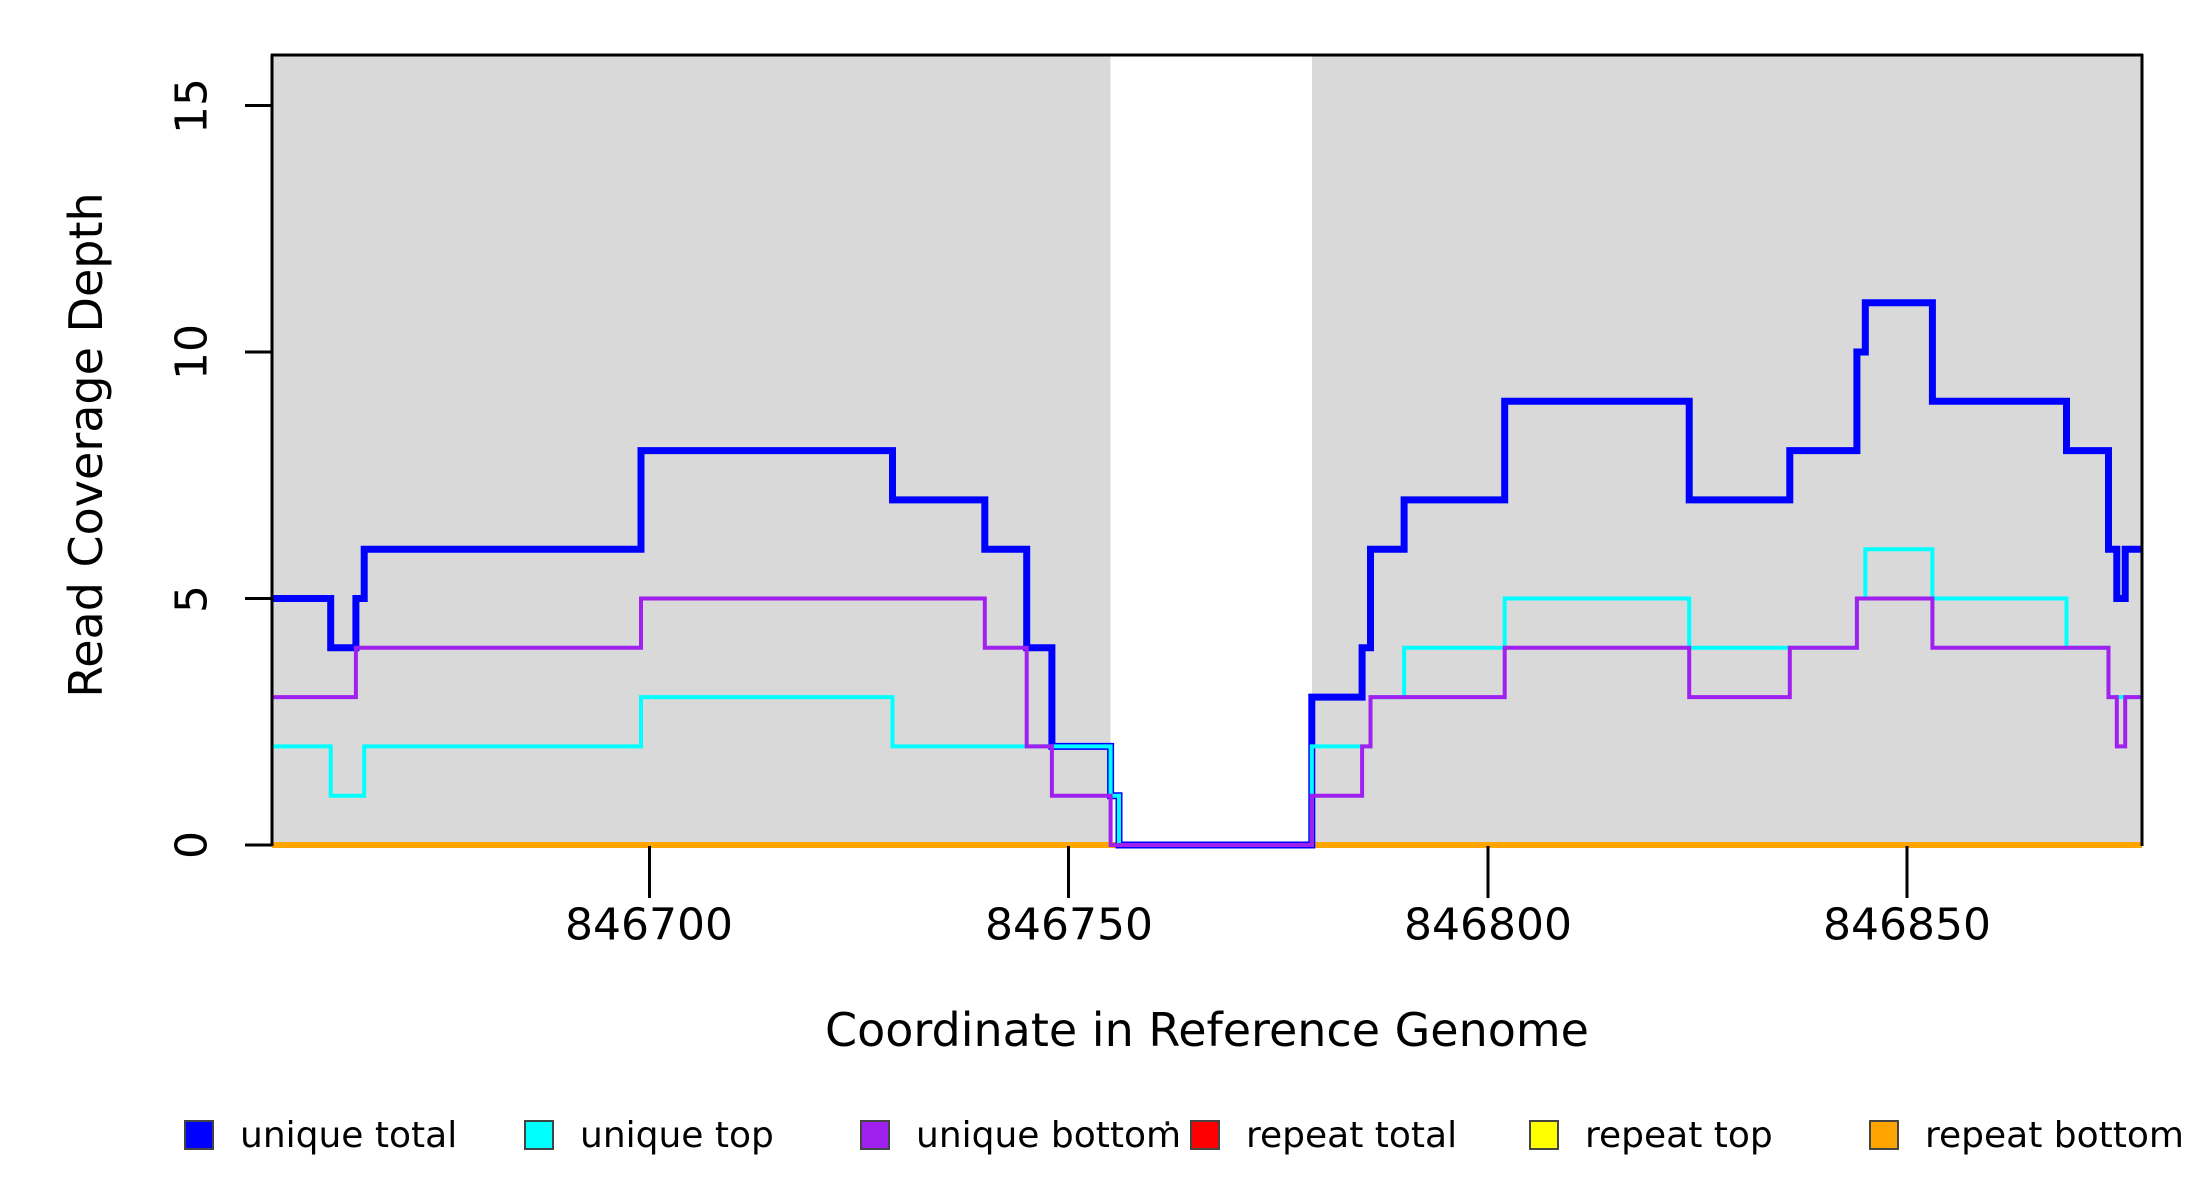 The height and width of the screenshot is (1200, 2200). Describe the element at coordinates (1488, 925) in the screenshot. I see `x-tick-label-846800: 846800` at that location.